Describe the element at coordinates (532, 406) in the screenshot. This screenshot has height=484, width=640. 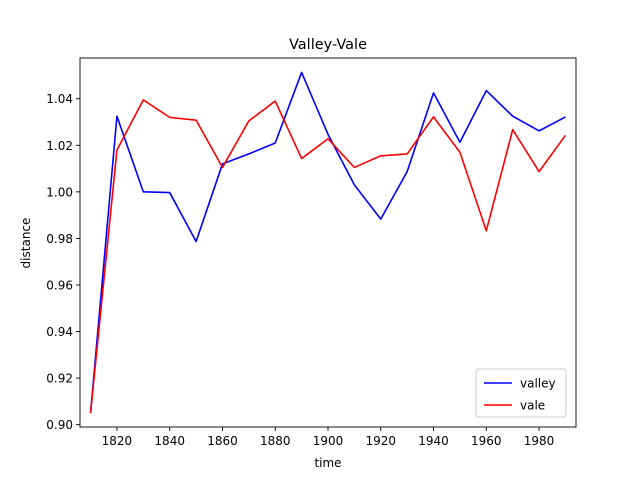
I see `legend-label-vale: vale` at that location.